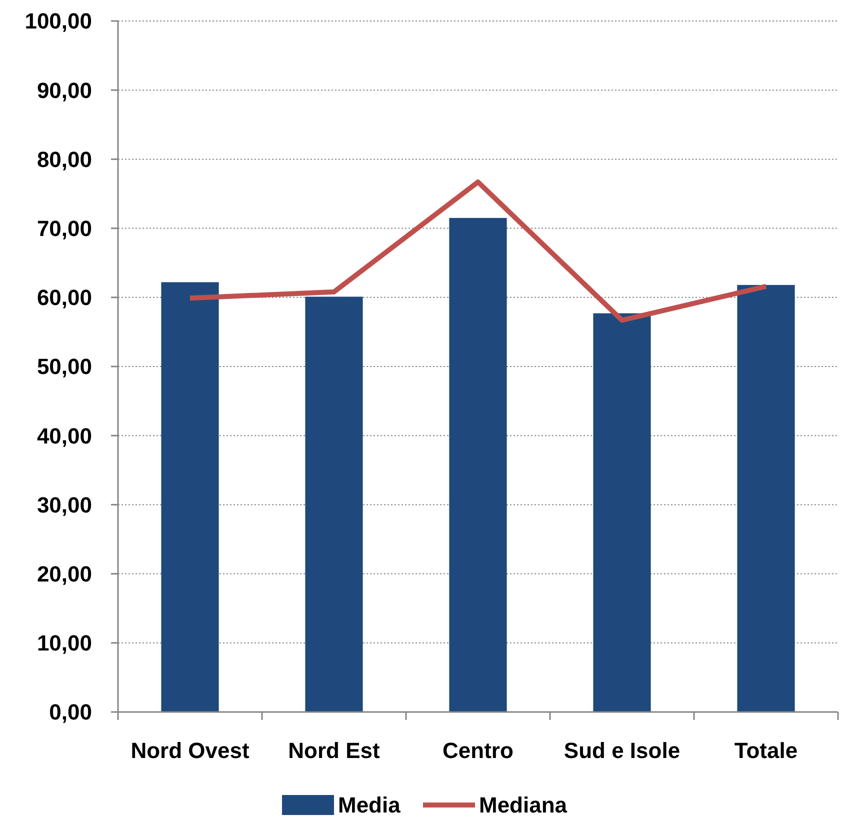  Describe the element at coordinates (370, 805) in the screenshot. I see `legend-label: Media` at that location.